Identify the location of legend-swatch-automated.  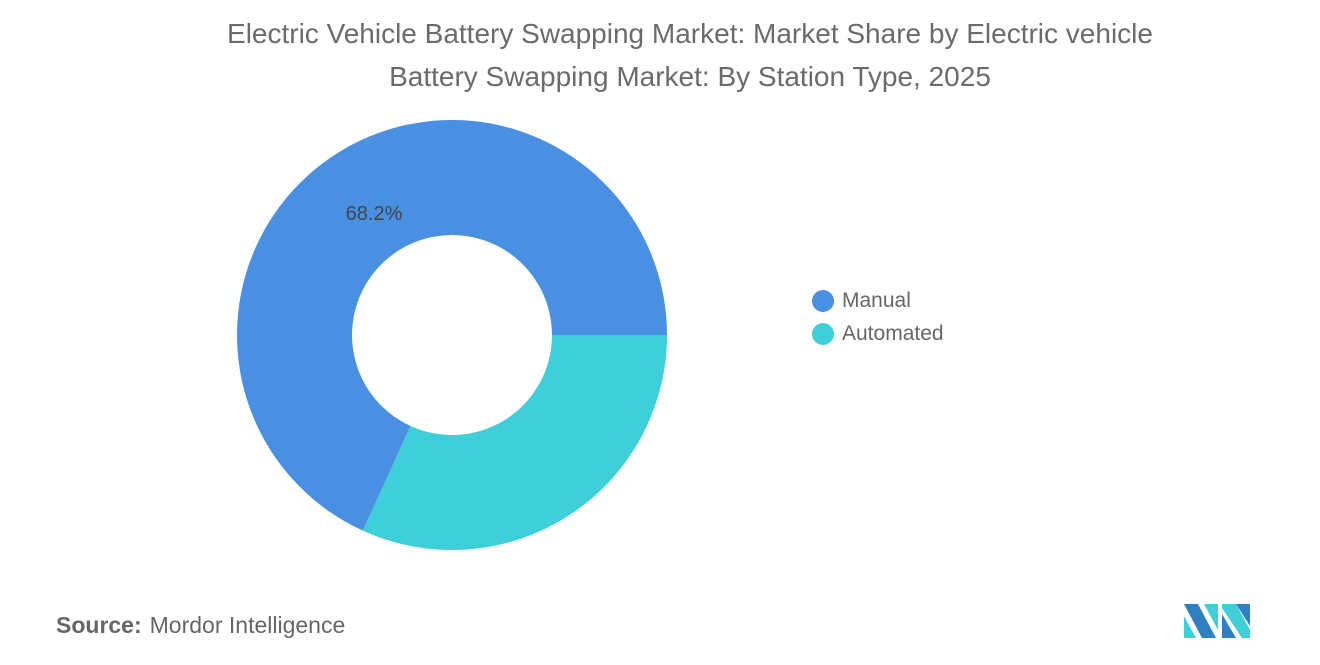
(823, 333).